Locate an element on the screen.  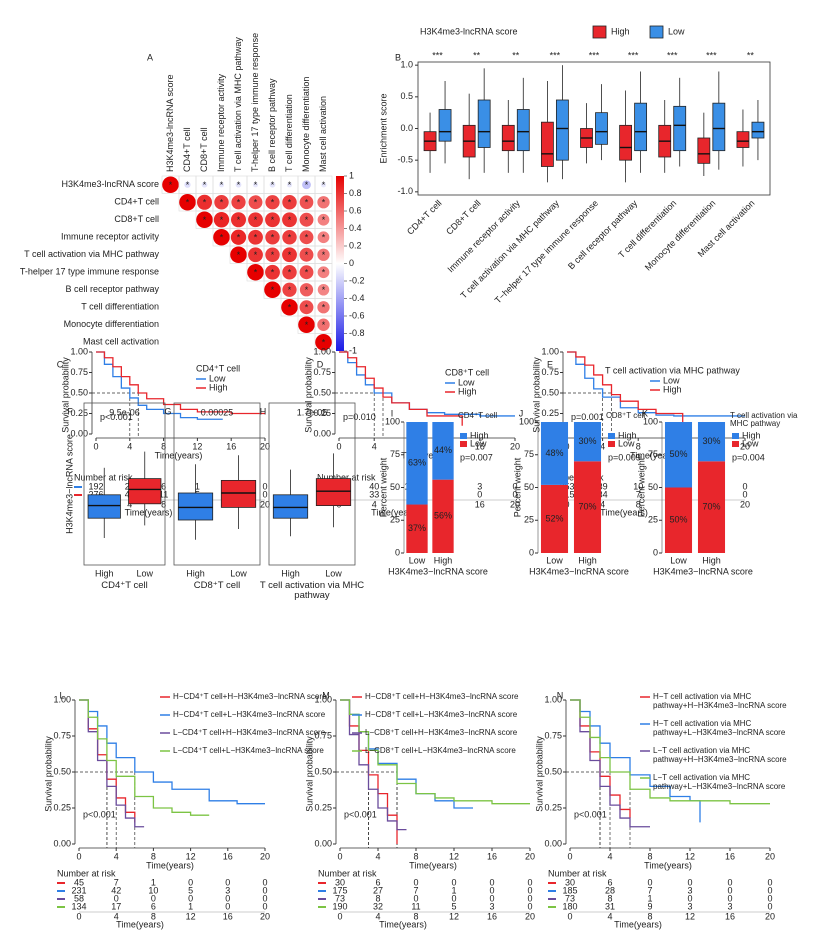
risk-count: 10 is located at coordinates (638, 486).